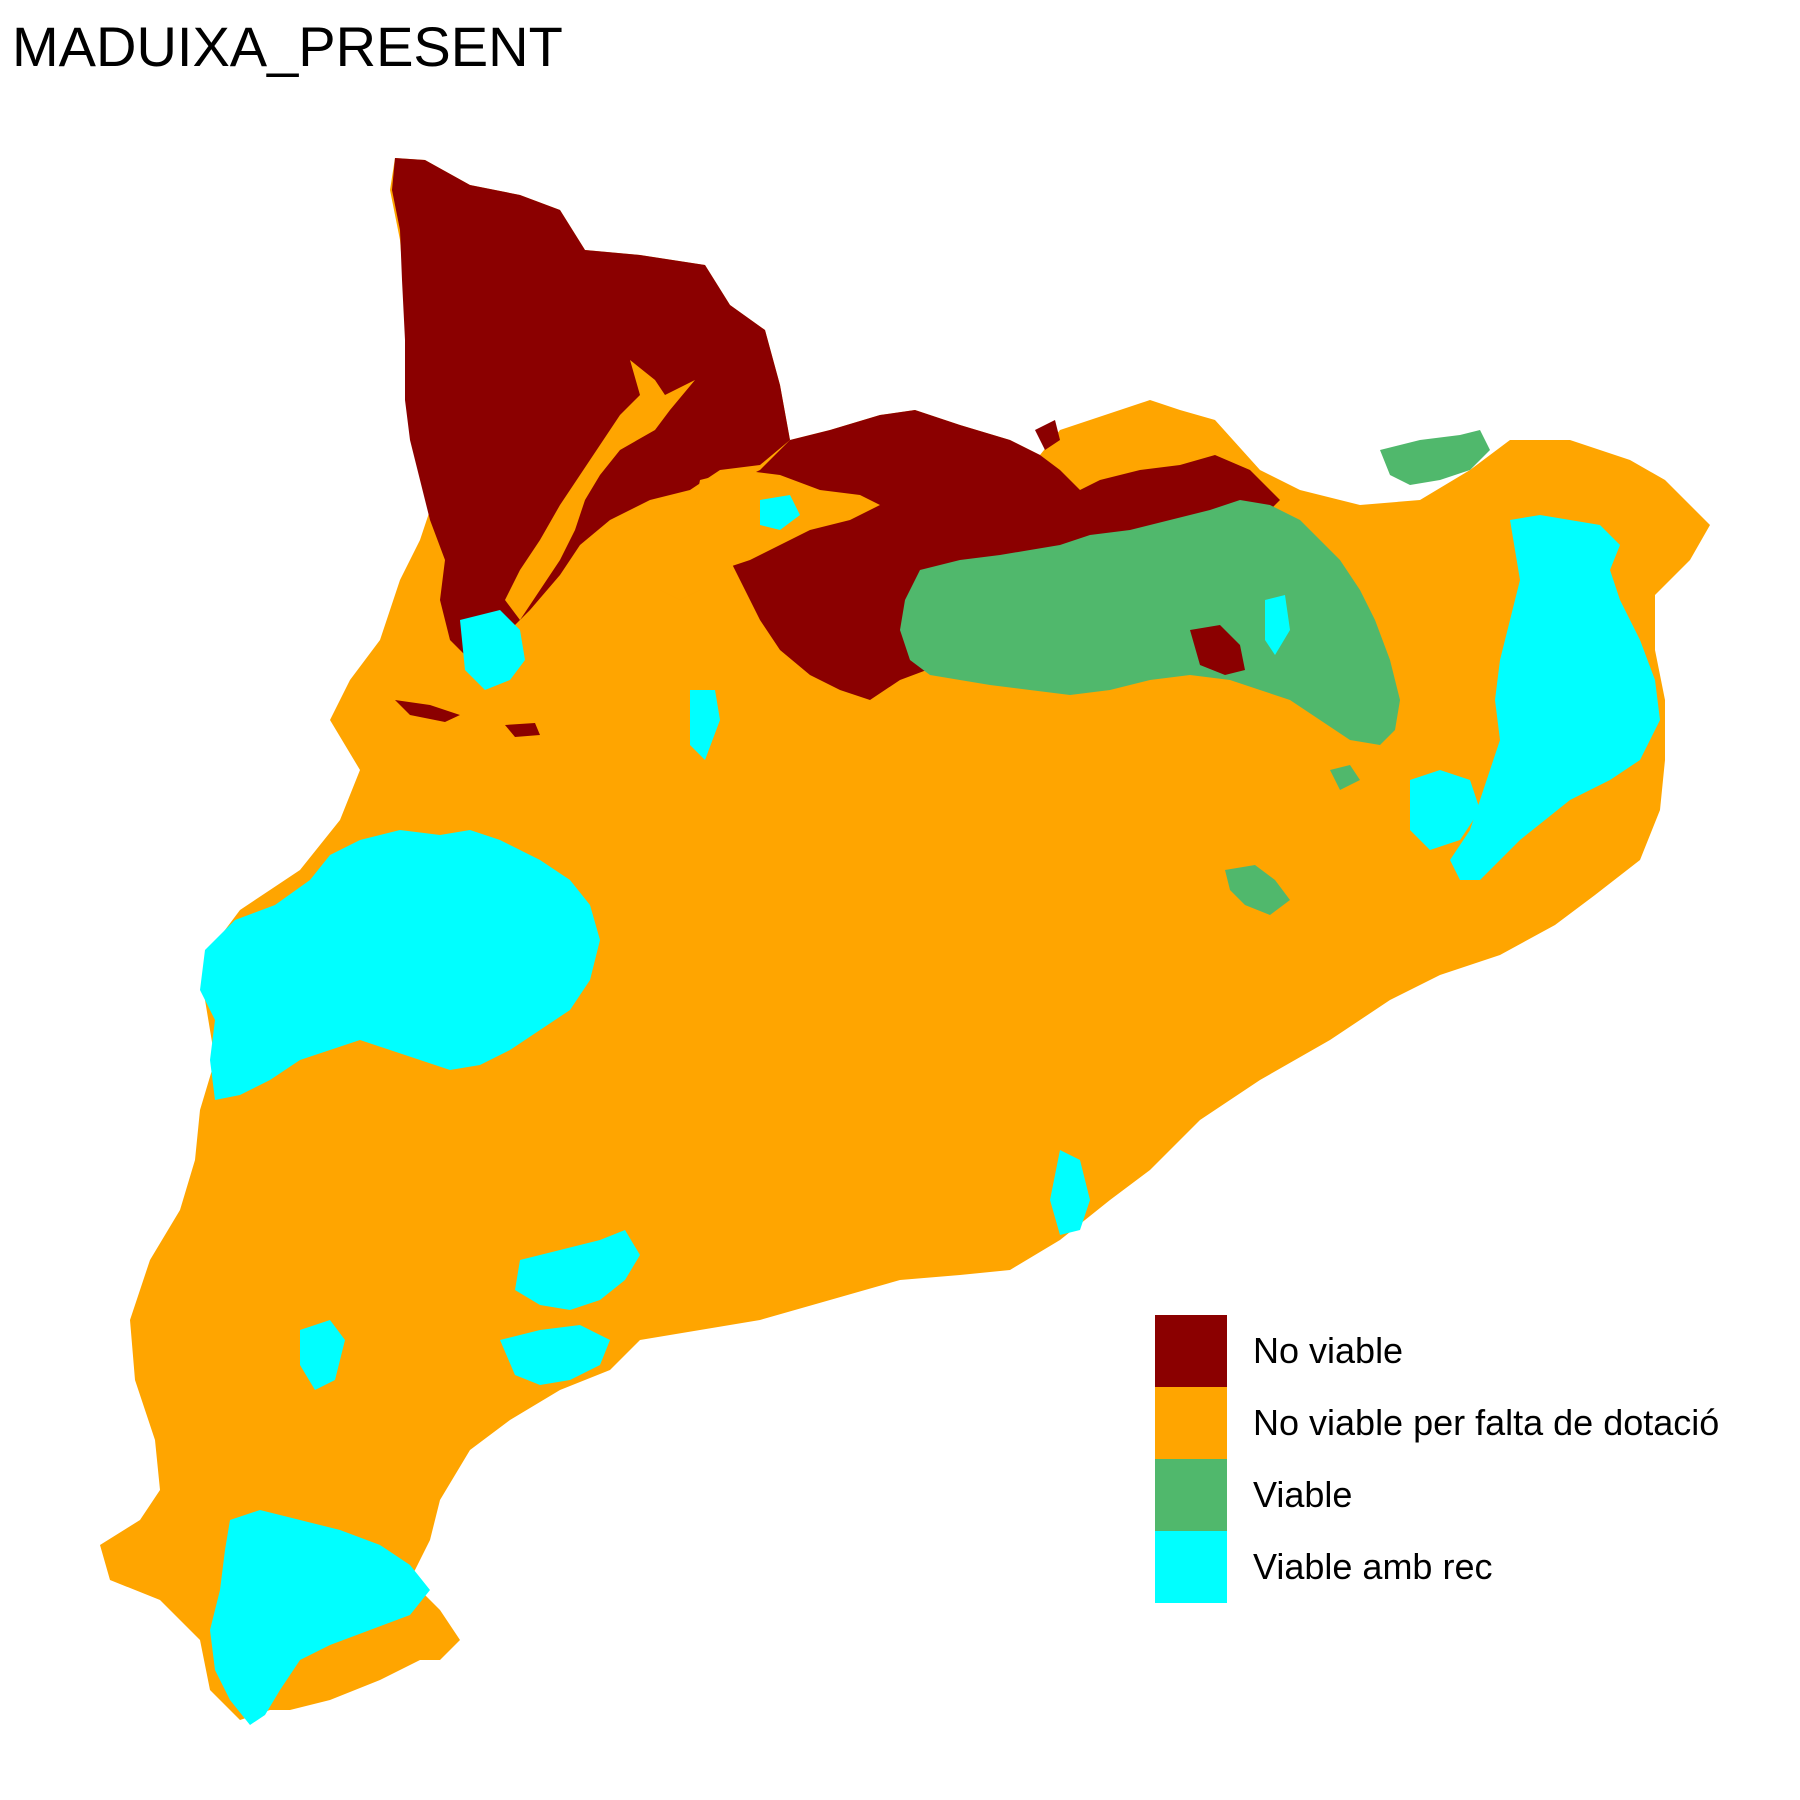 The width and height of the screenshot is (1800, 1800). Describe the element at coordinates (287, 46) in the screenshot. I see `map-title: MADUIXA_PRESENT` at that location.